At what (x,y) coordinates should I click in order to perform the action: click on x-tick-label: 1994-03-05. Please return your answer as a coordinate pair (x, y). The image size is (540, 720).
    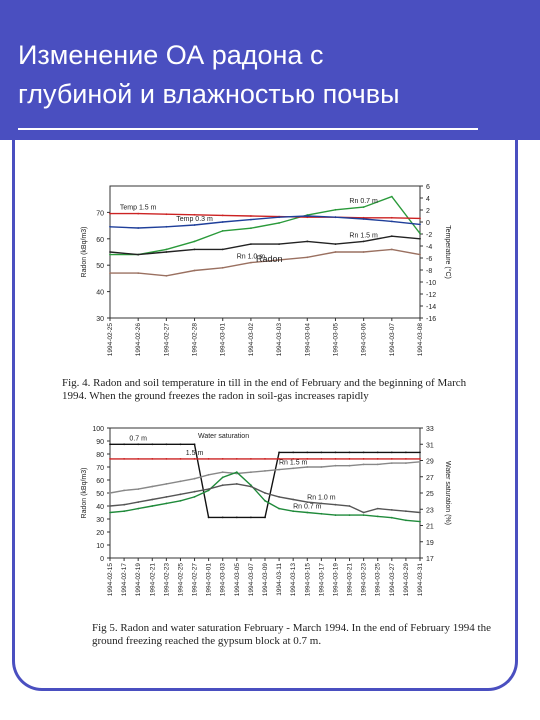
    Looking at the image, I should click on (237, 580).